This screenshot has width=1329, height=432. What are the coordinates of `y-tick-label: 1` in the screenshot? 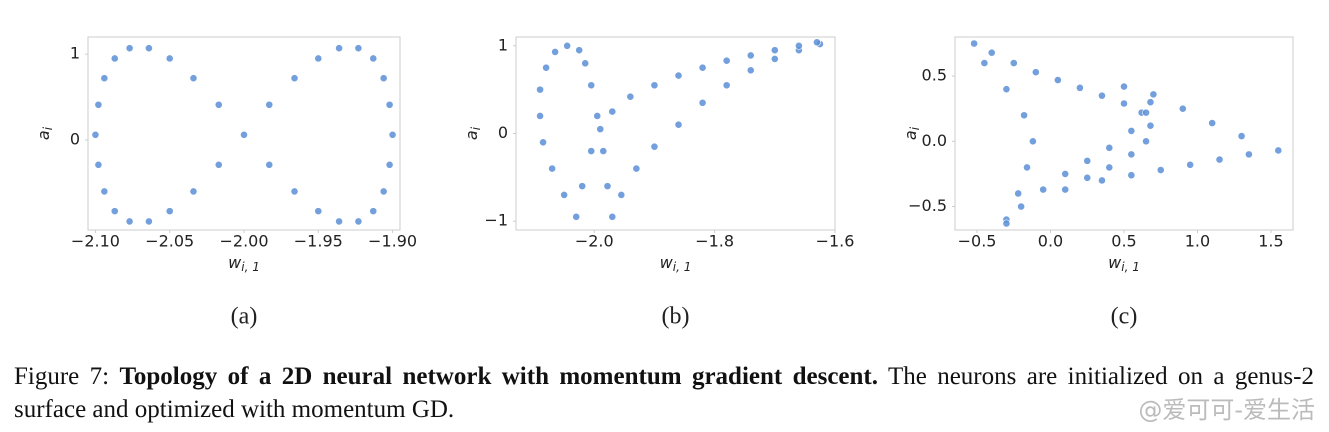 It's located at (503, 44).